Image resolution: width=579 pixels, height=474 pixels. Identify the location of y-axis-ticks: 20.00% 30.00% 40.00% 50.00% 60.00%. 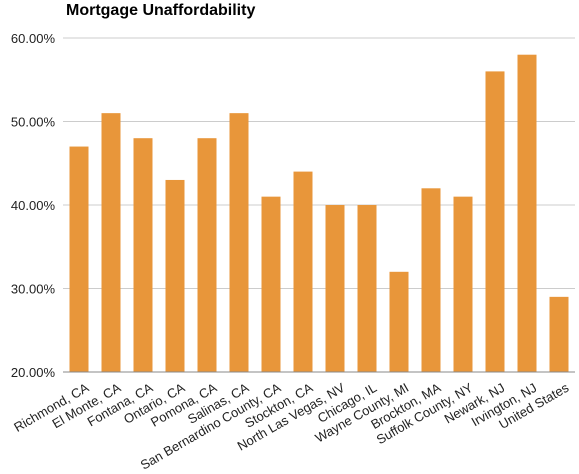
(33, 205).